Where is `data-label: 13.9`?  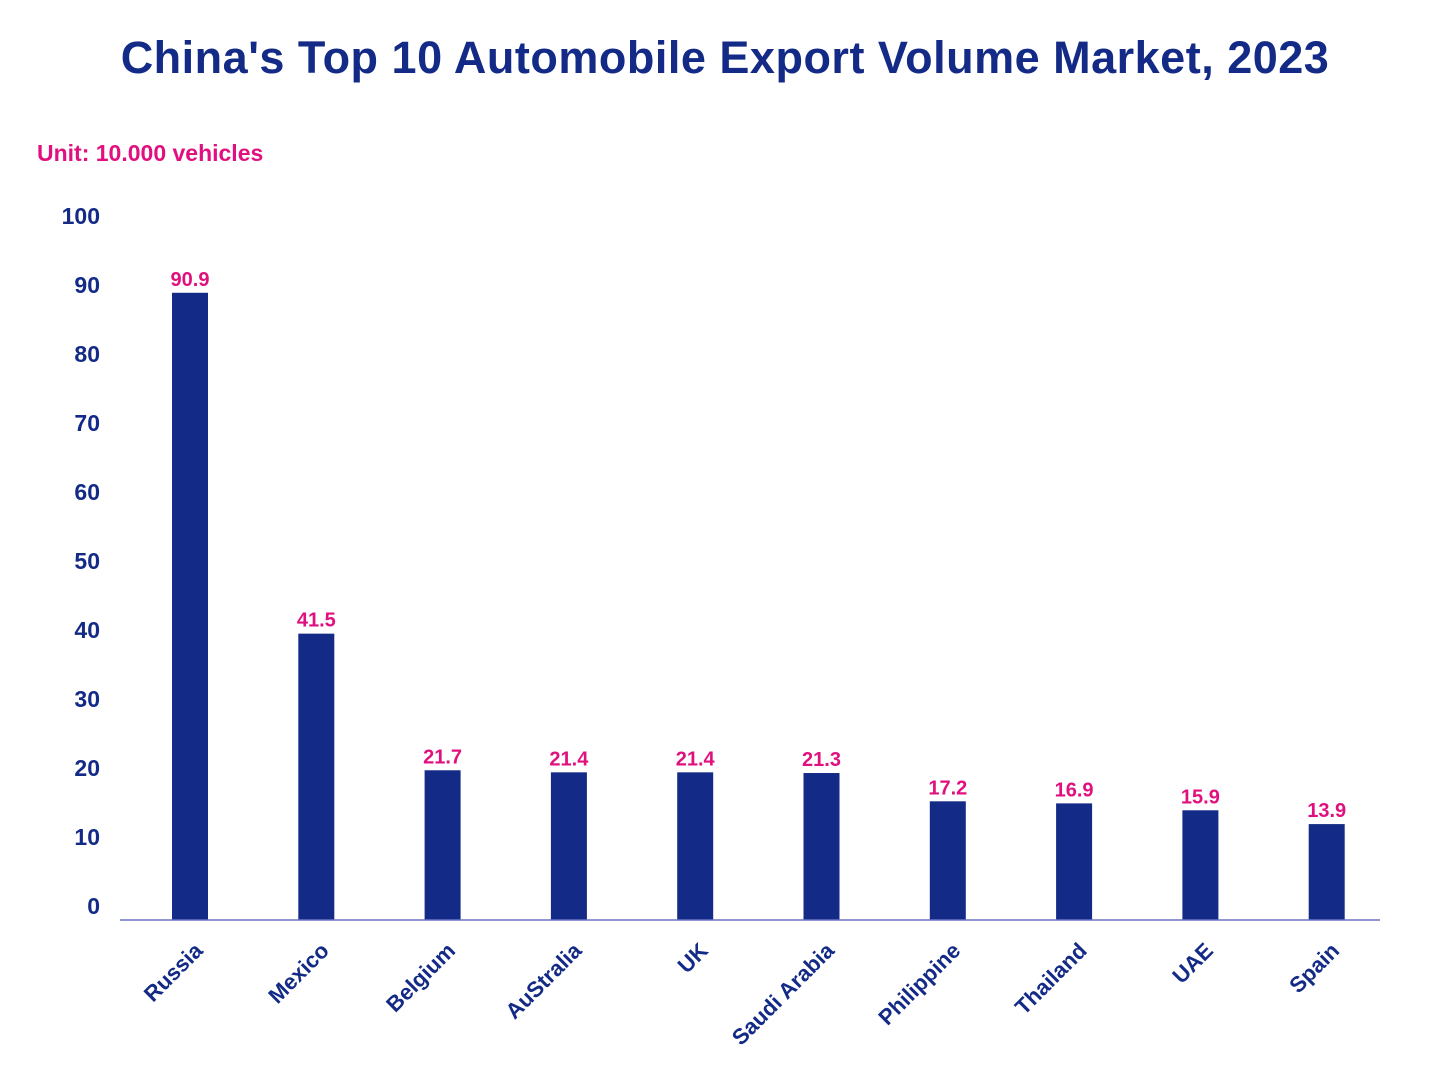
data-label: 13.9 is located at coordinates (1326, 811).